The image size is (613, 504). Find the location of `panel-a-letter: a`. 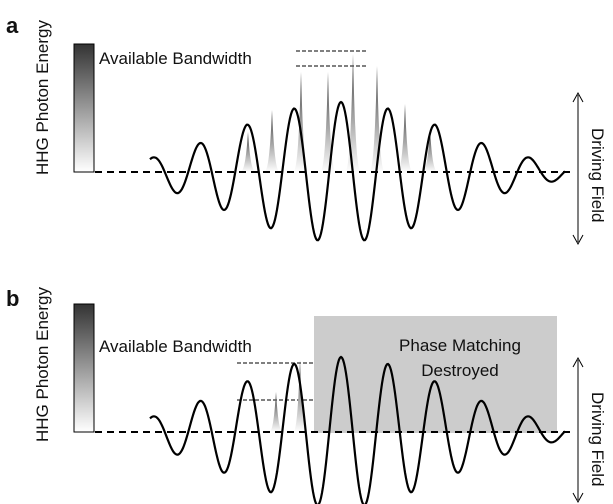

panel-a-letter: a is located at coordinates (12, 25).